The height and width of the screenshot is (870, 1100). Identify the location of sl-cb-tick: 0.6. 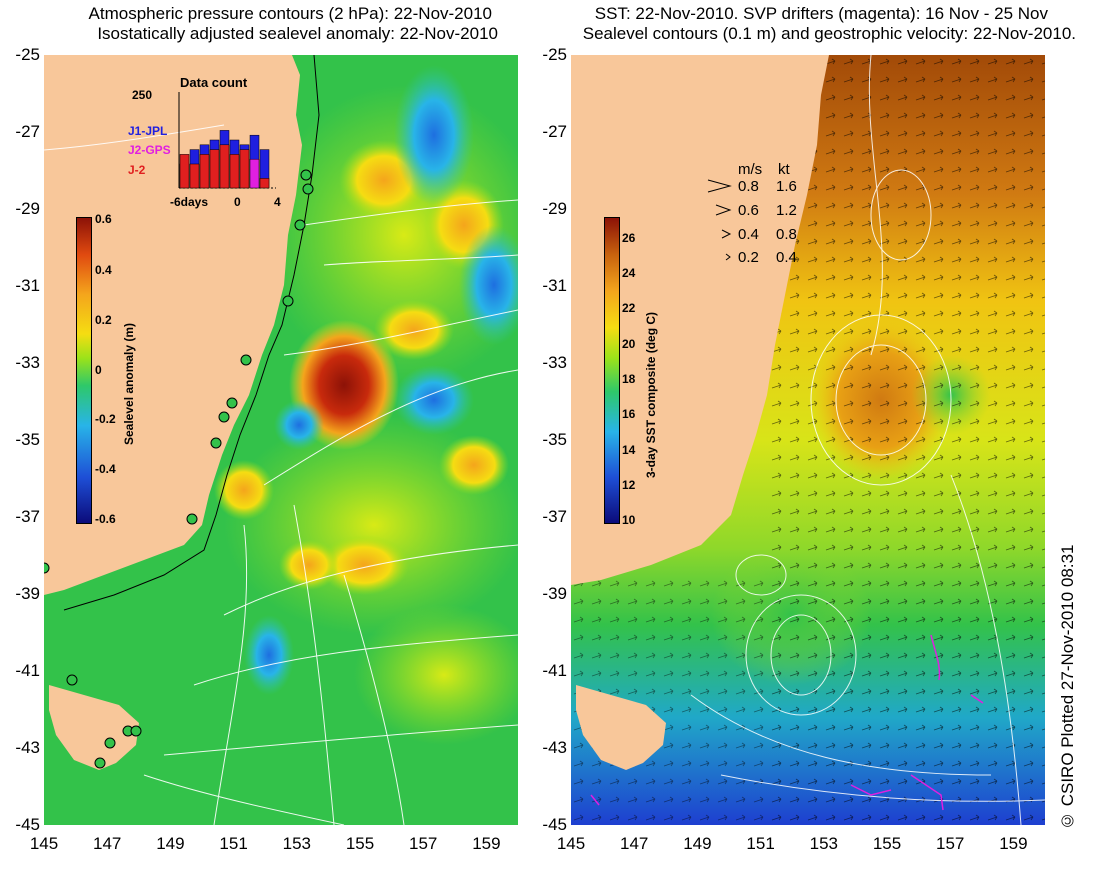
(103, 219).